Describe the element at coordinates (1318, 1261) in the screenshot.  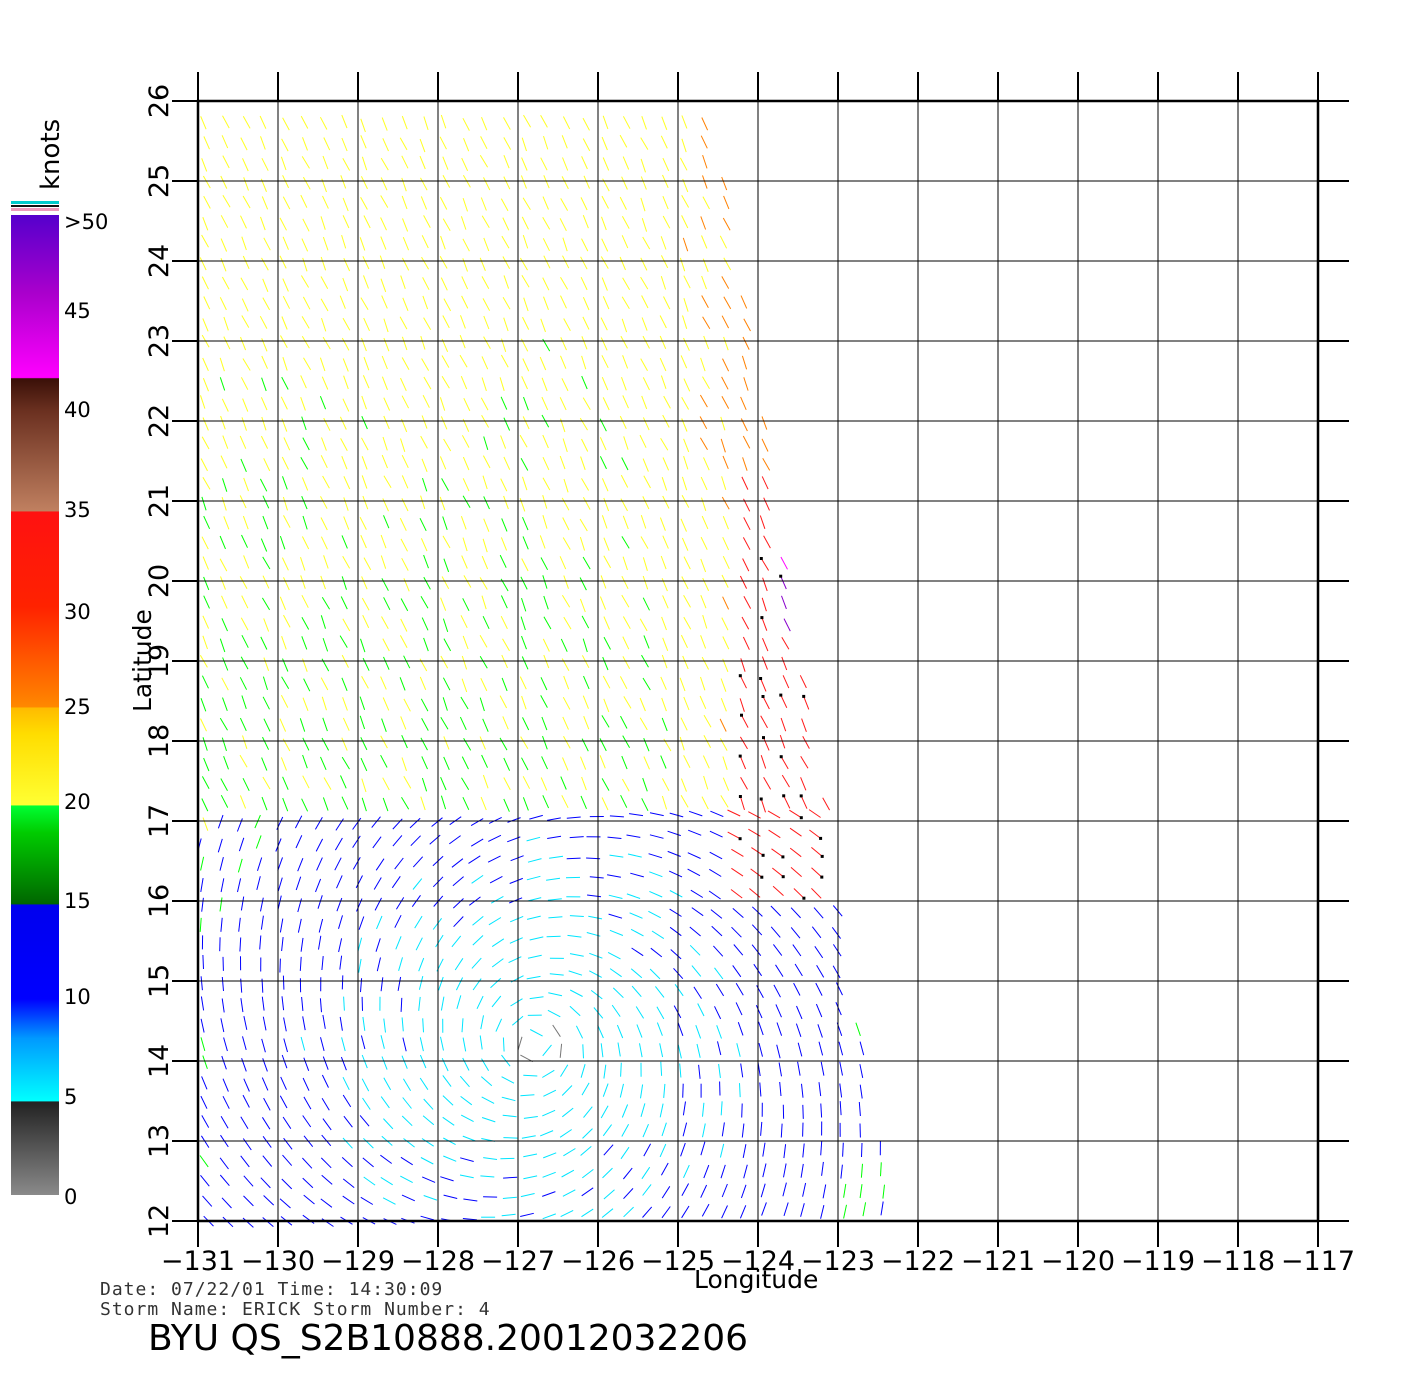
I see `lon-tick-label: −117` at that location.